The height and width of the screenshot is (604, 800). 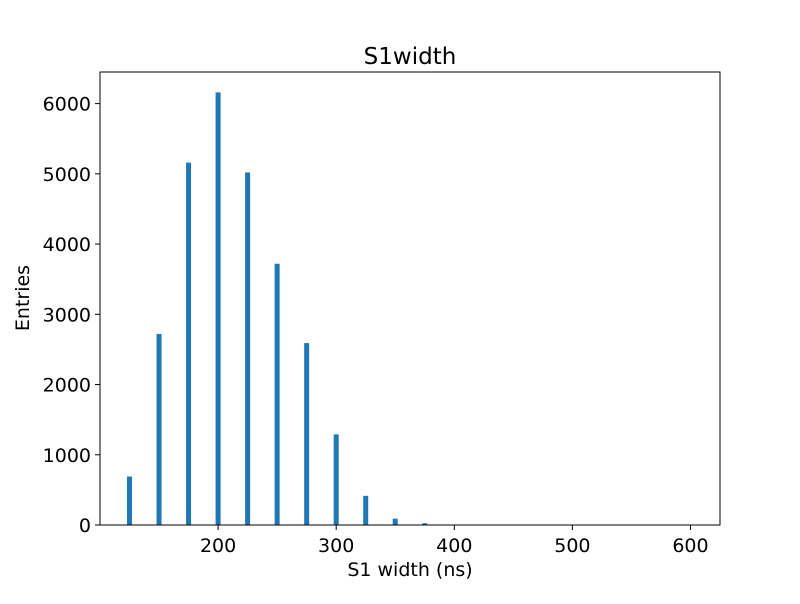 I want to click on x-tick-label: 600, so click(x=690, y=546).